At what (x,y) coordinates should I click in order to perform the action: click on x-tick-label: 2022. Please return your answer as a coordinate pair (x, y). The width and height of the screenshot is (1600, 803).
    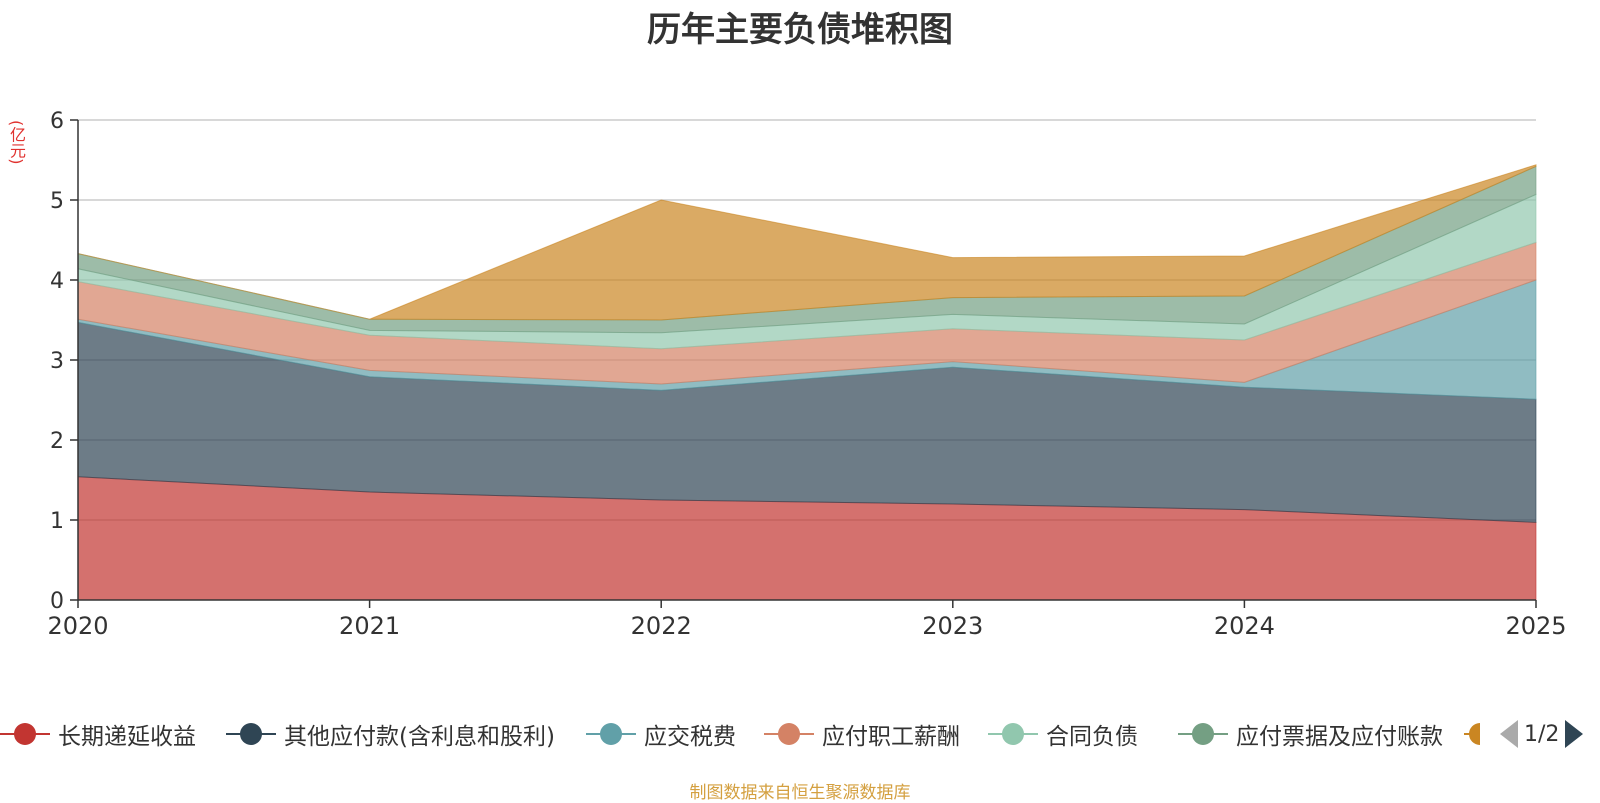
    Looking at the image, I should click on (661, 626).